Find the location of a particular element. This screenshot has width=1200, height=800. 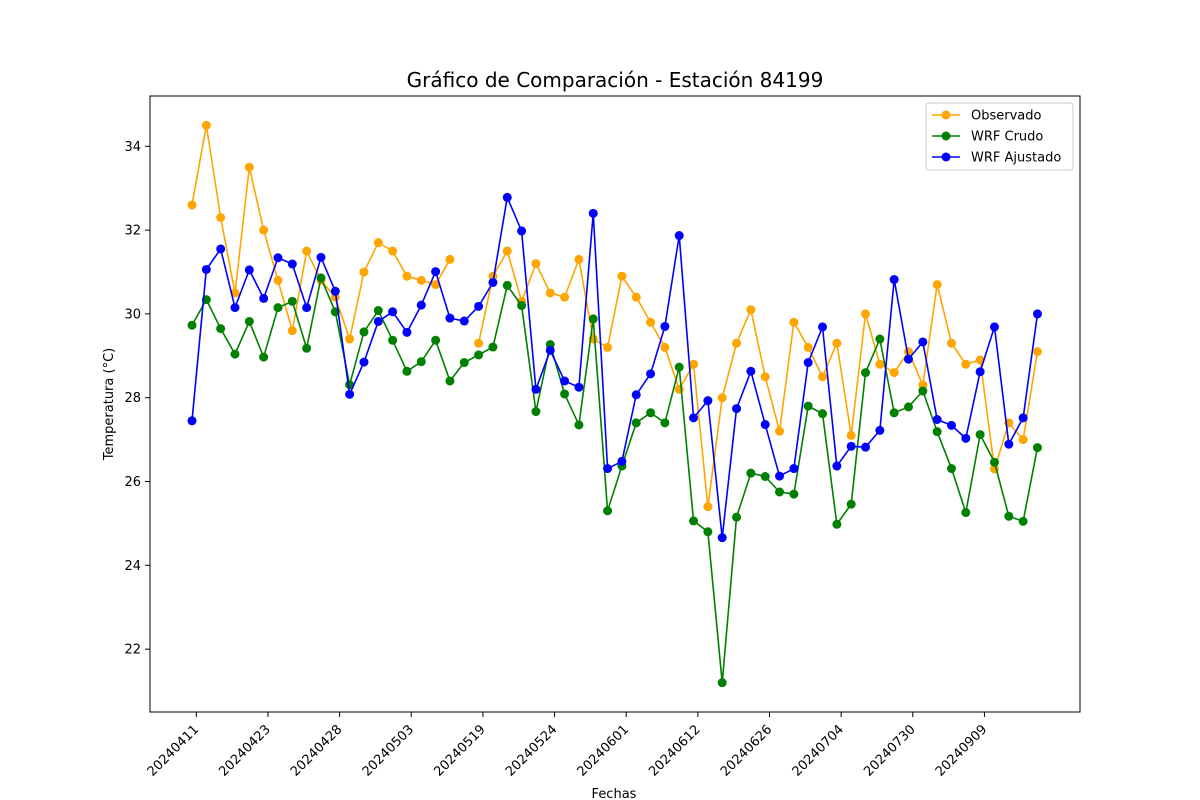

y-tick-label: 22 is located at coordinates (132, 650).